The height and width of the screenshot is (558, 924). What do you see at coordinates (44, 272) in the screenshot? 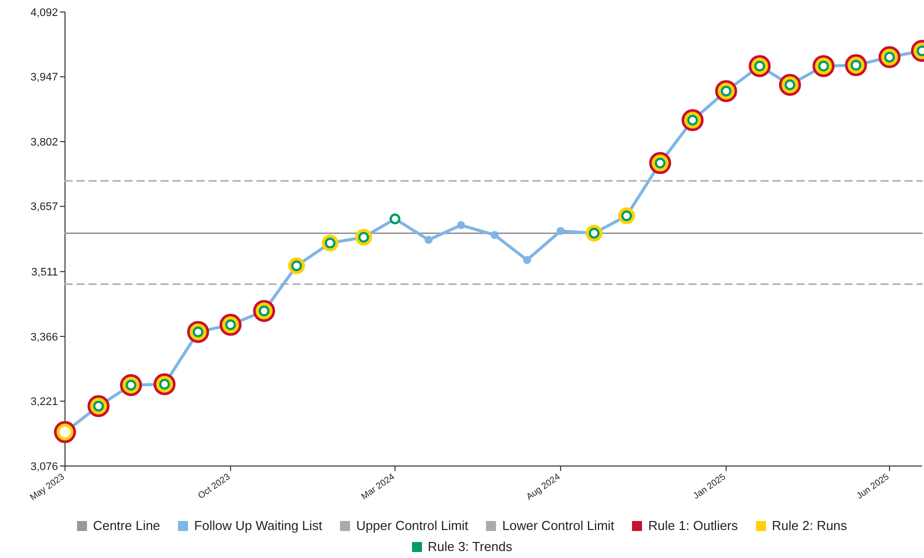
I see `y-tick-label: 3,511` at bounding box center [44, 272].